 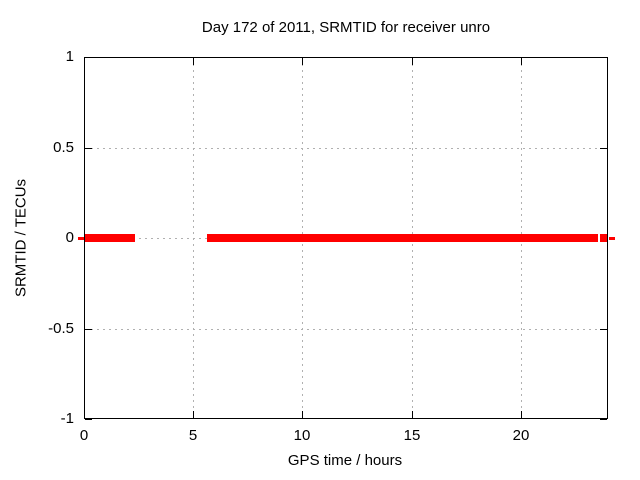 What do you see at coordinates (69, 56) in the screenshot?
I see `y-tick-label: 1` at bounding box center [69, 56].